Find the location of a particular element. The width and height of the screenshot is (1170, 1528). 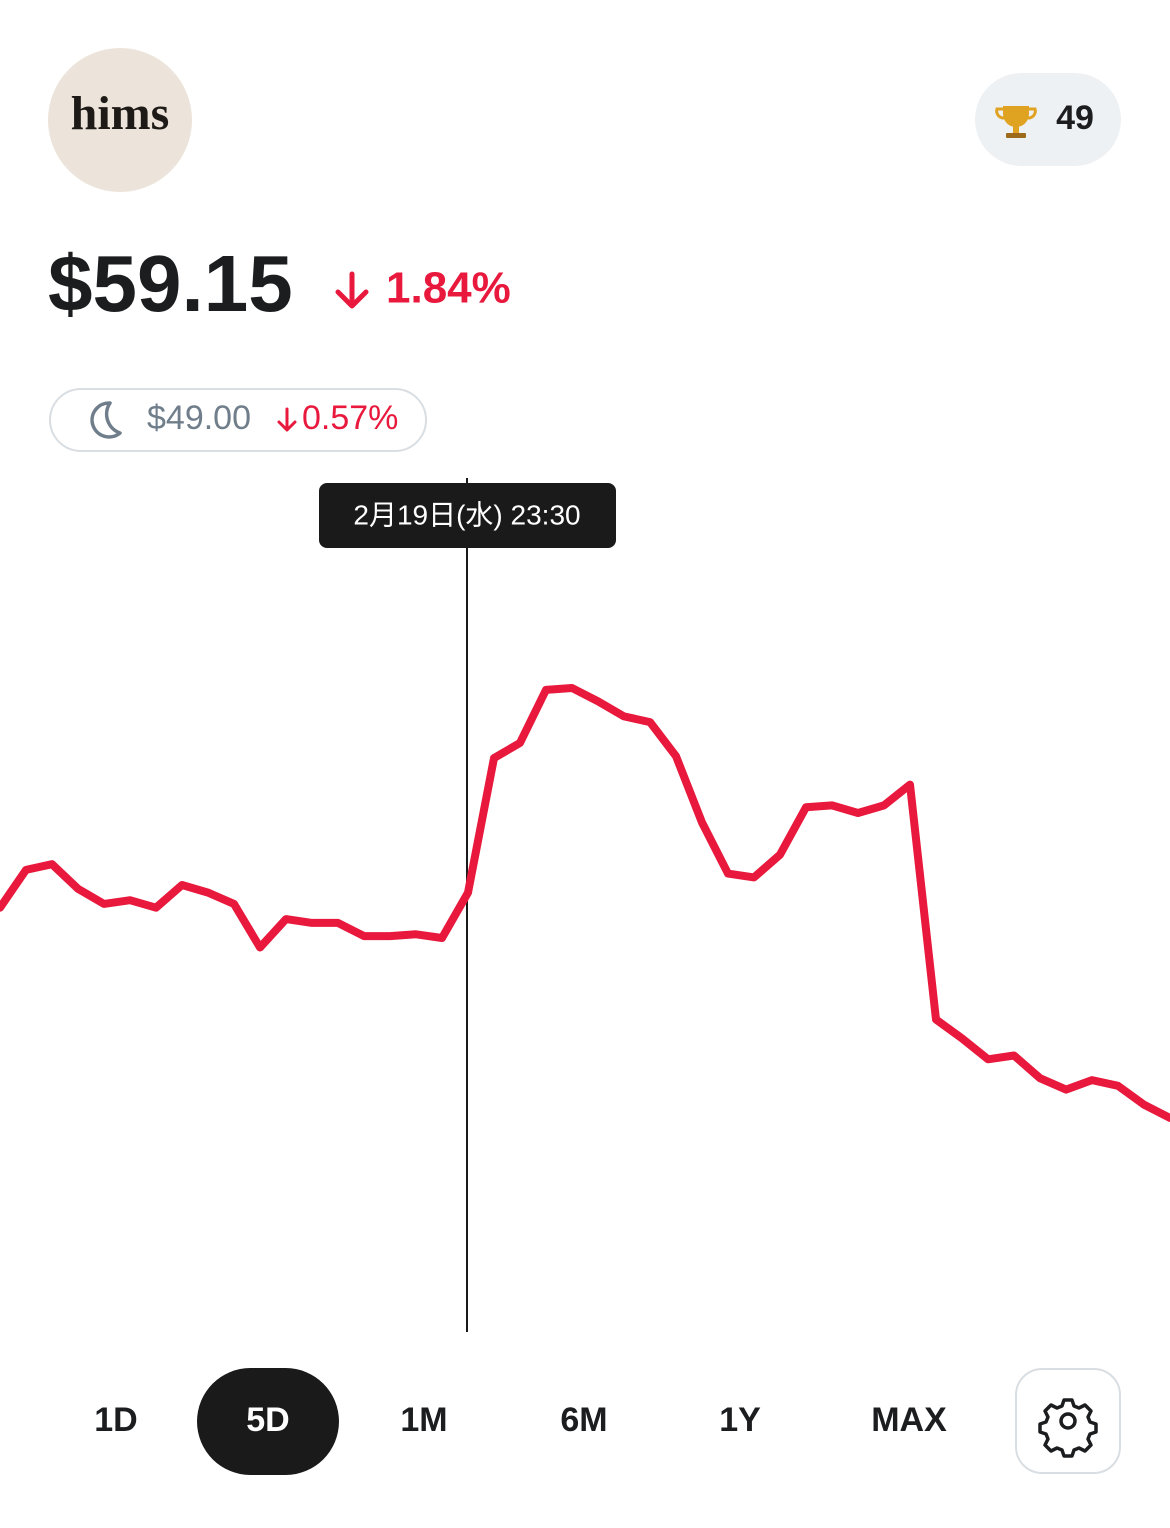

range-button: MAX is located at coordinates (909, 1420).